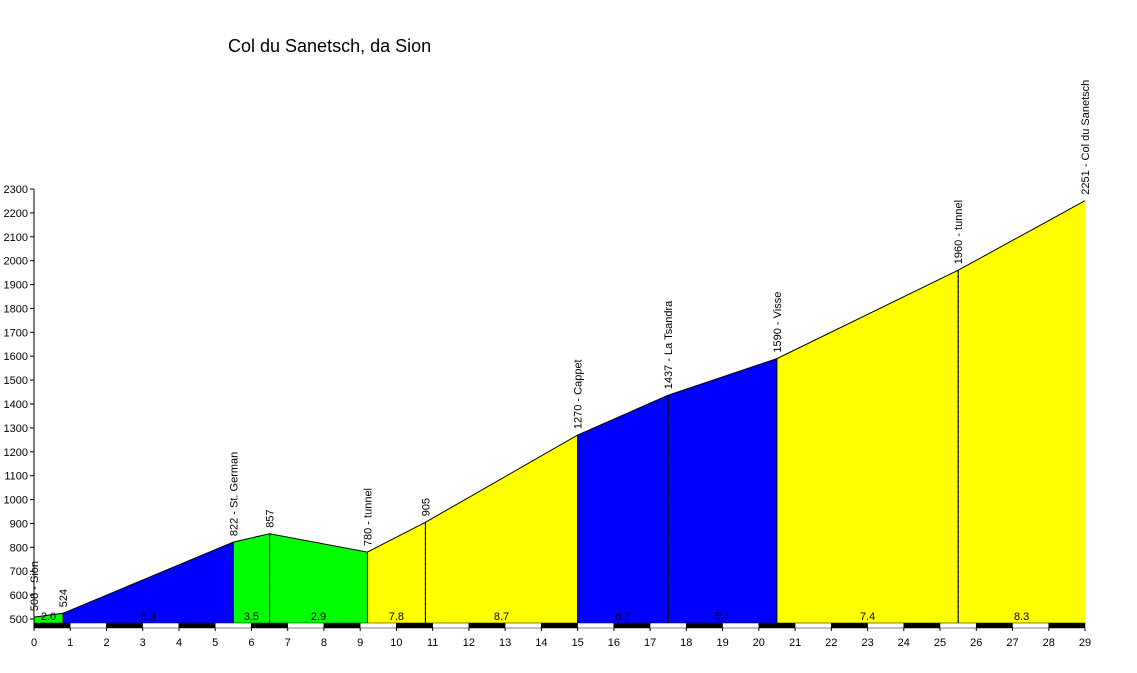  I want to click on km-scale-bar, so click(559, 625).